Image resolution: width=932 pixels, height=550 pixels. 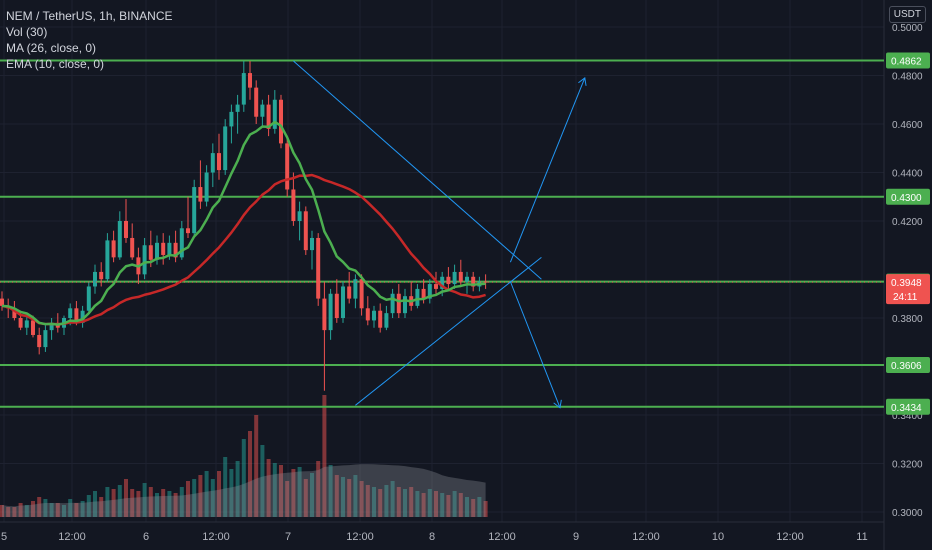 I want to click on ma-line, so click(x=243, y=249).